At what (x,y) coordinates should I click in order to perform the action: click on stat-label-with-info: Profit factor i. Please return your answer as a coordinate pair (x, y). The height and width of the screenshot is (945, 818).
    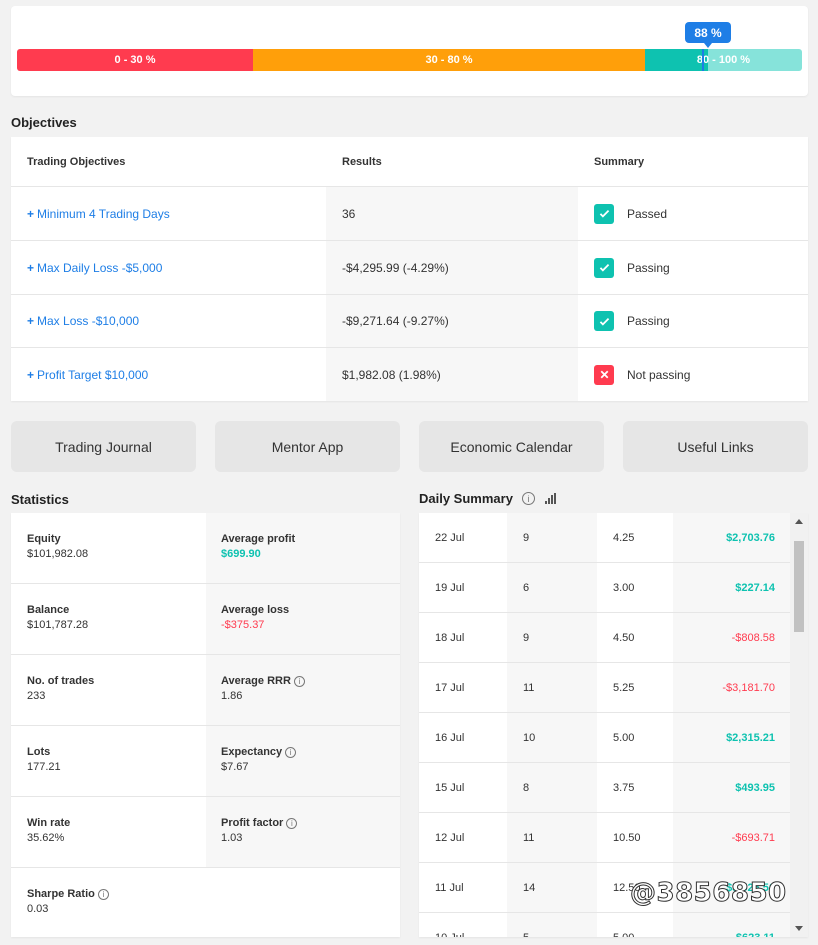
    Looking at the image, I should click on (310, 823).